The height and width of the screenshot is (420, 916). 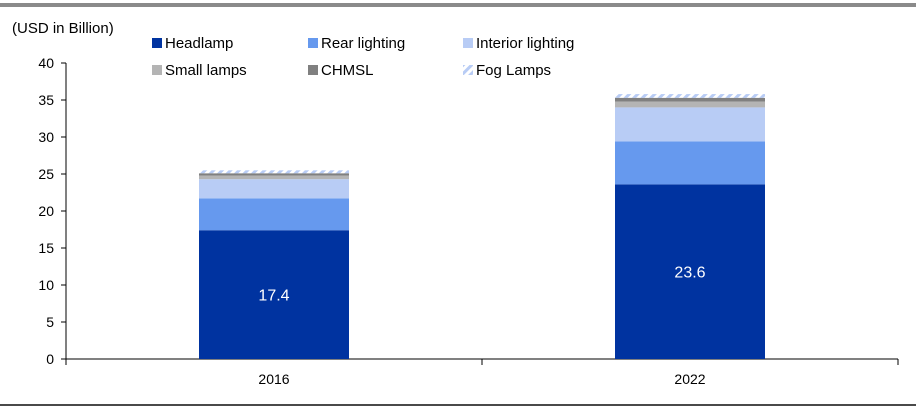 What do you see at coordinates (313, 70) in the screenshot?
I see `legend-swatch-chmsl` at bounding box center [313, 70].